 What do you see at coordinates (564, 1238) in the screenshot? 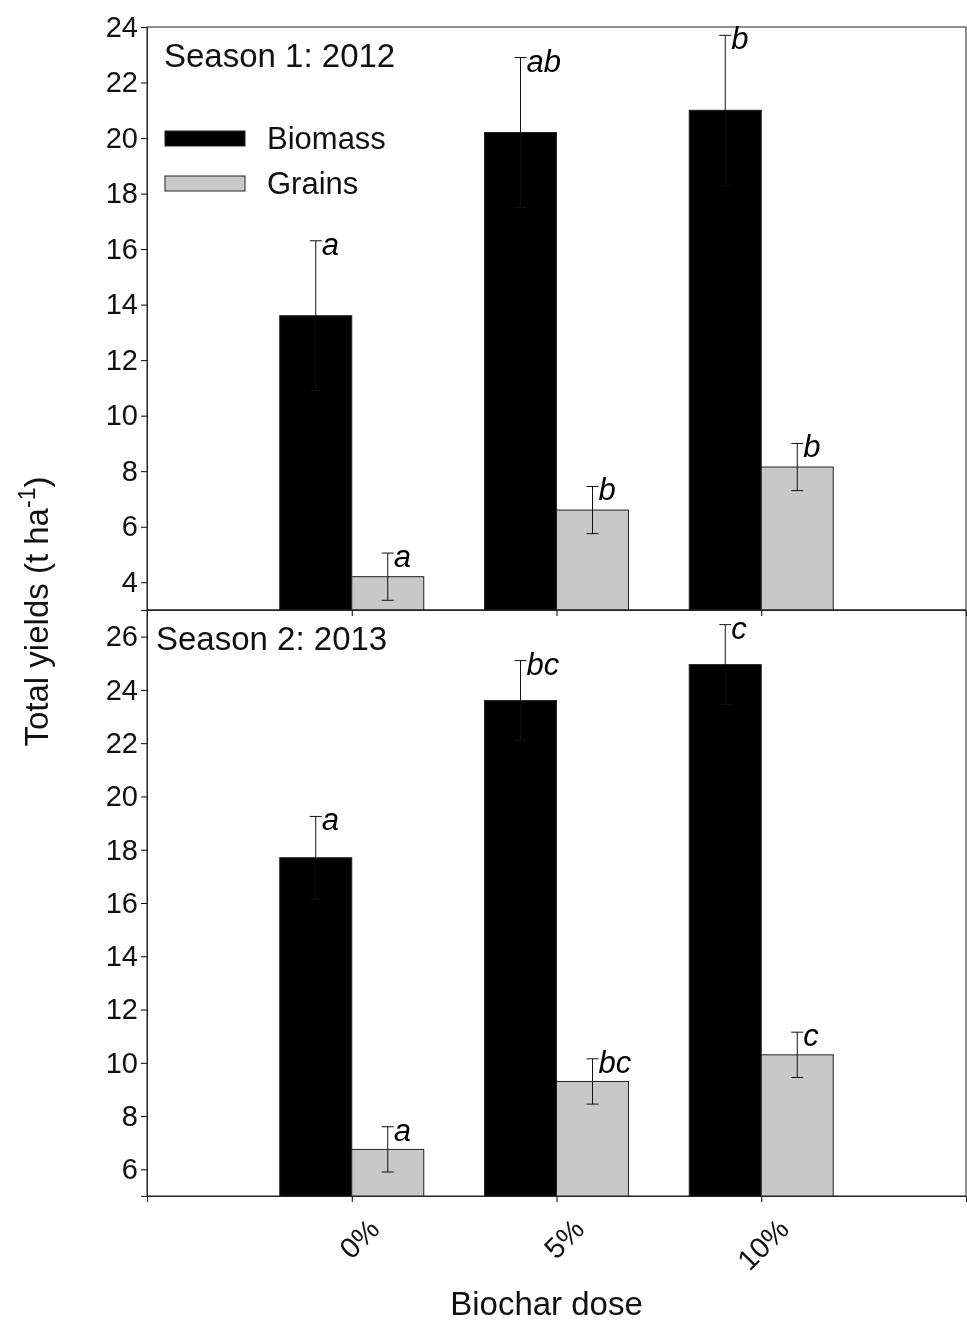
I see `x-tick-label: 5%` at bounding box center [564, 1238].